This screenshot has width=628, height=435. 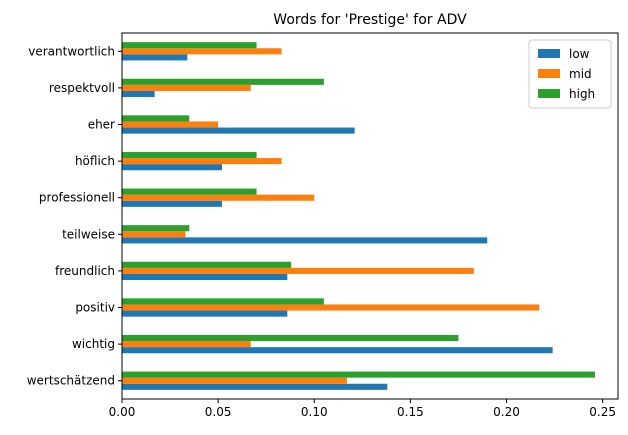 What do you see at coordinates (549, 73) in the screenshot?
I see `legend-swatch-mid` at bounding box center [549, 73].